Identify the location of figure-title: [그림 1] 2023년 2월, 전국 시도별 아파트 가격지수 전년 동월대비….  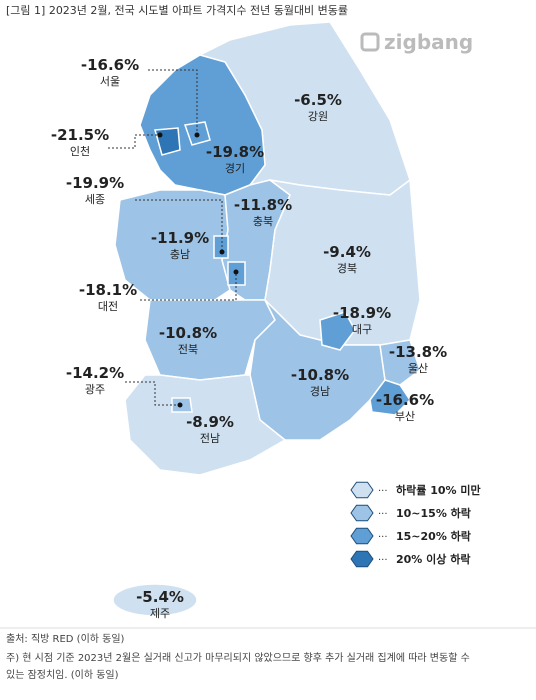
(177, 10).